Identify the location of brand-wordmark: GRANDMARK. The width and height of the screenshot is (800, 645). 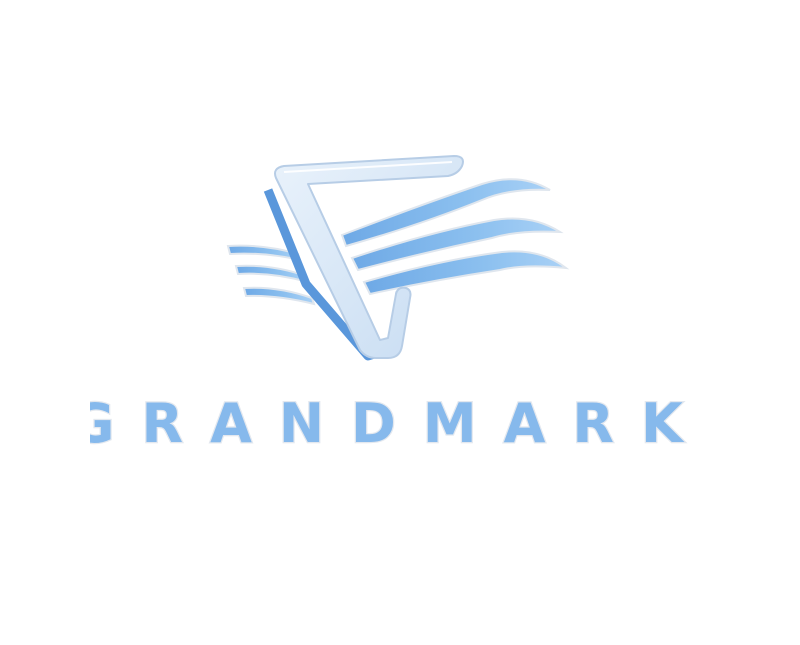
(390, 424).